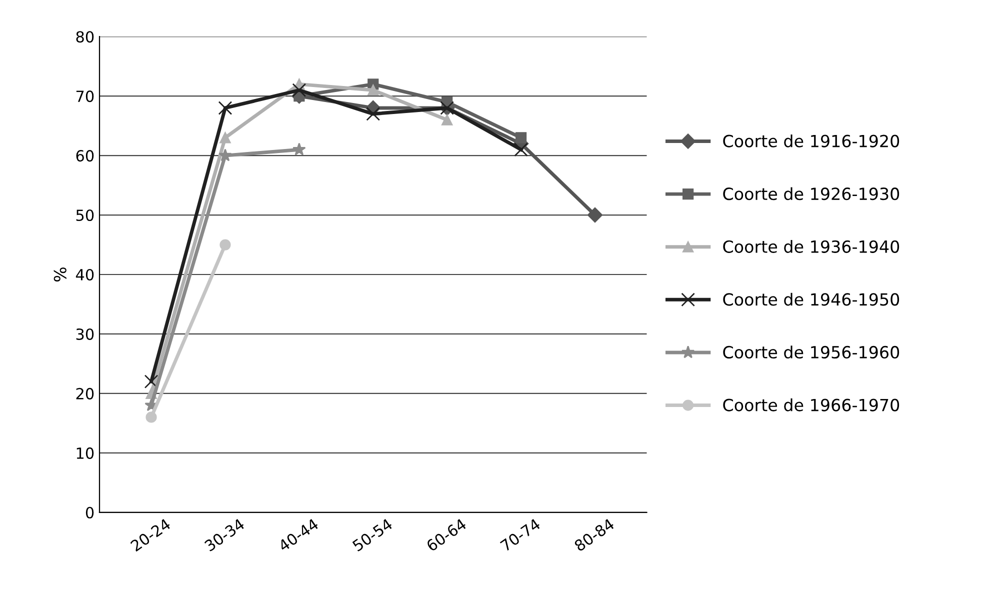 The height and width of the screenshot is (610, 995). What do you see at coordinates (85, 96) in the screenshot?
I see `y-tick-label: 70` at bounding box center [85, 96].